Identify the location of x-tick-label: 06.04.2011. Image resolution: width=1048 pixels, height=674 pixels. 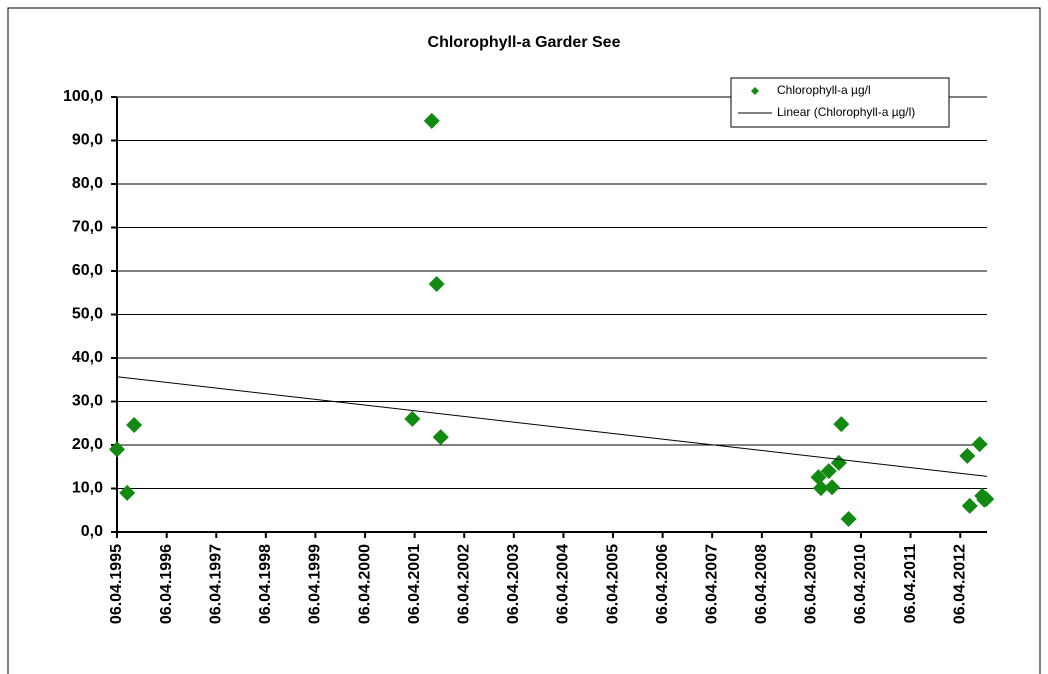
(910, 583).